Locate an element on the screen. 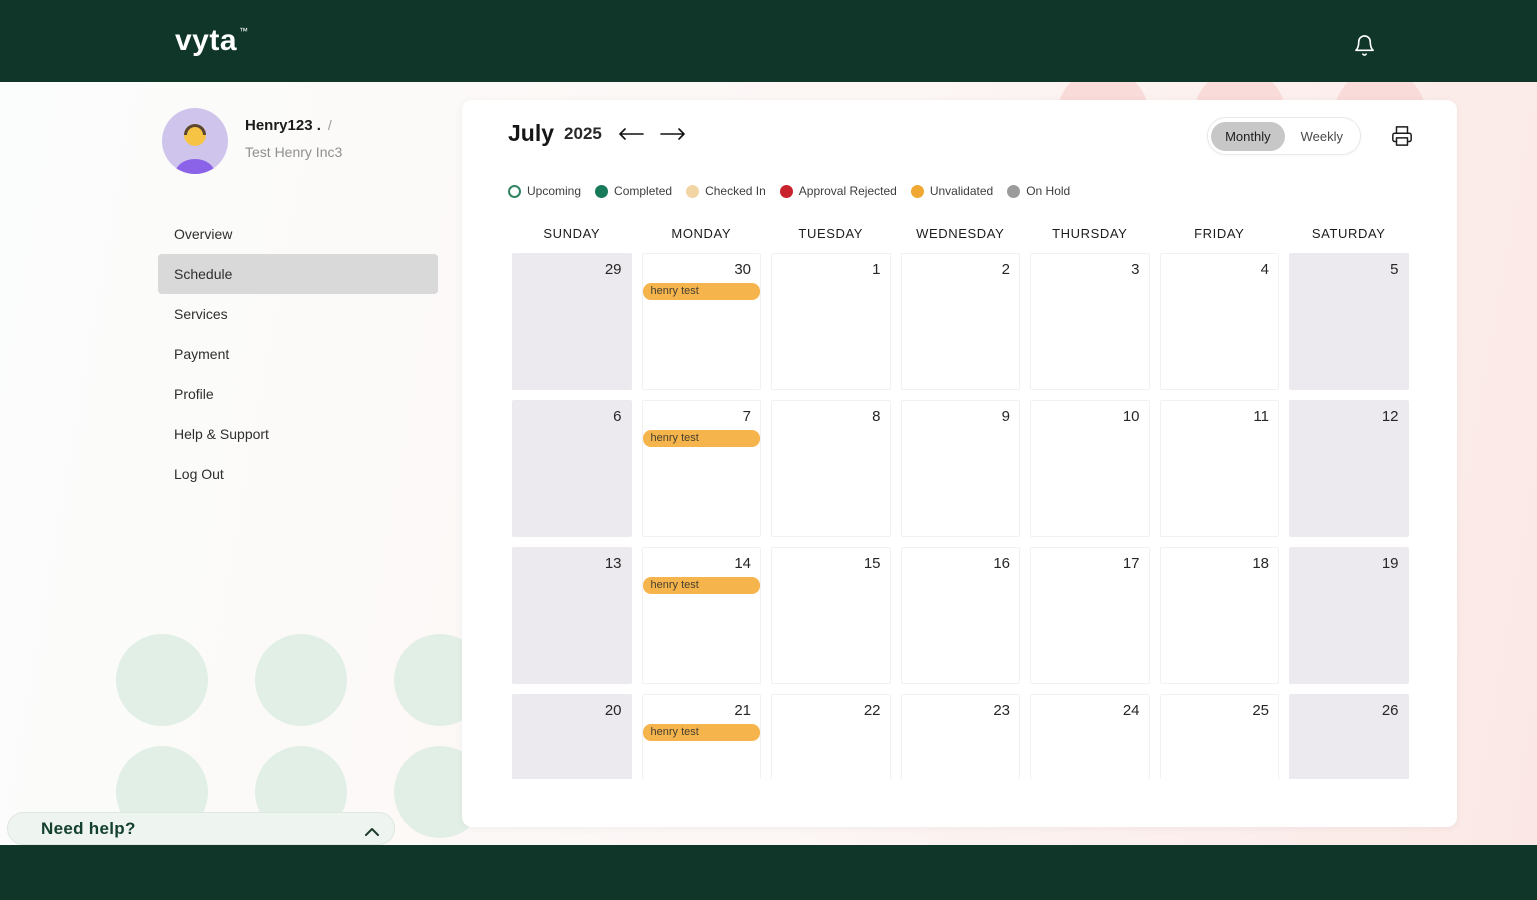  calendar-day-cell: 20 is located at coordinates (572, 736).